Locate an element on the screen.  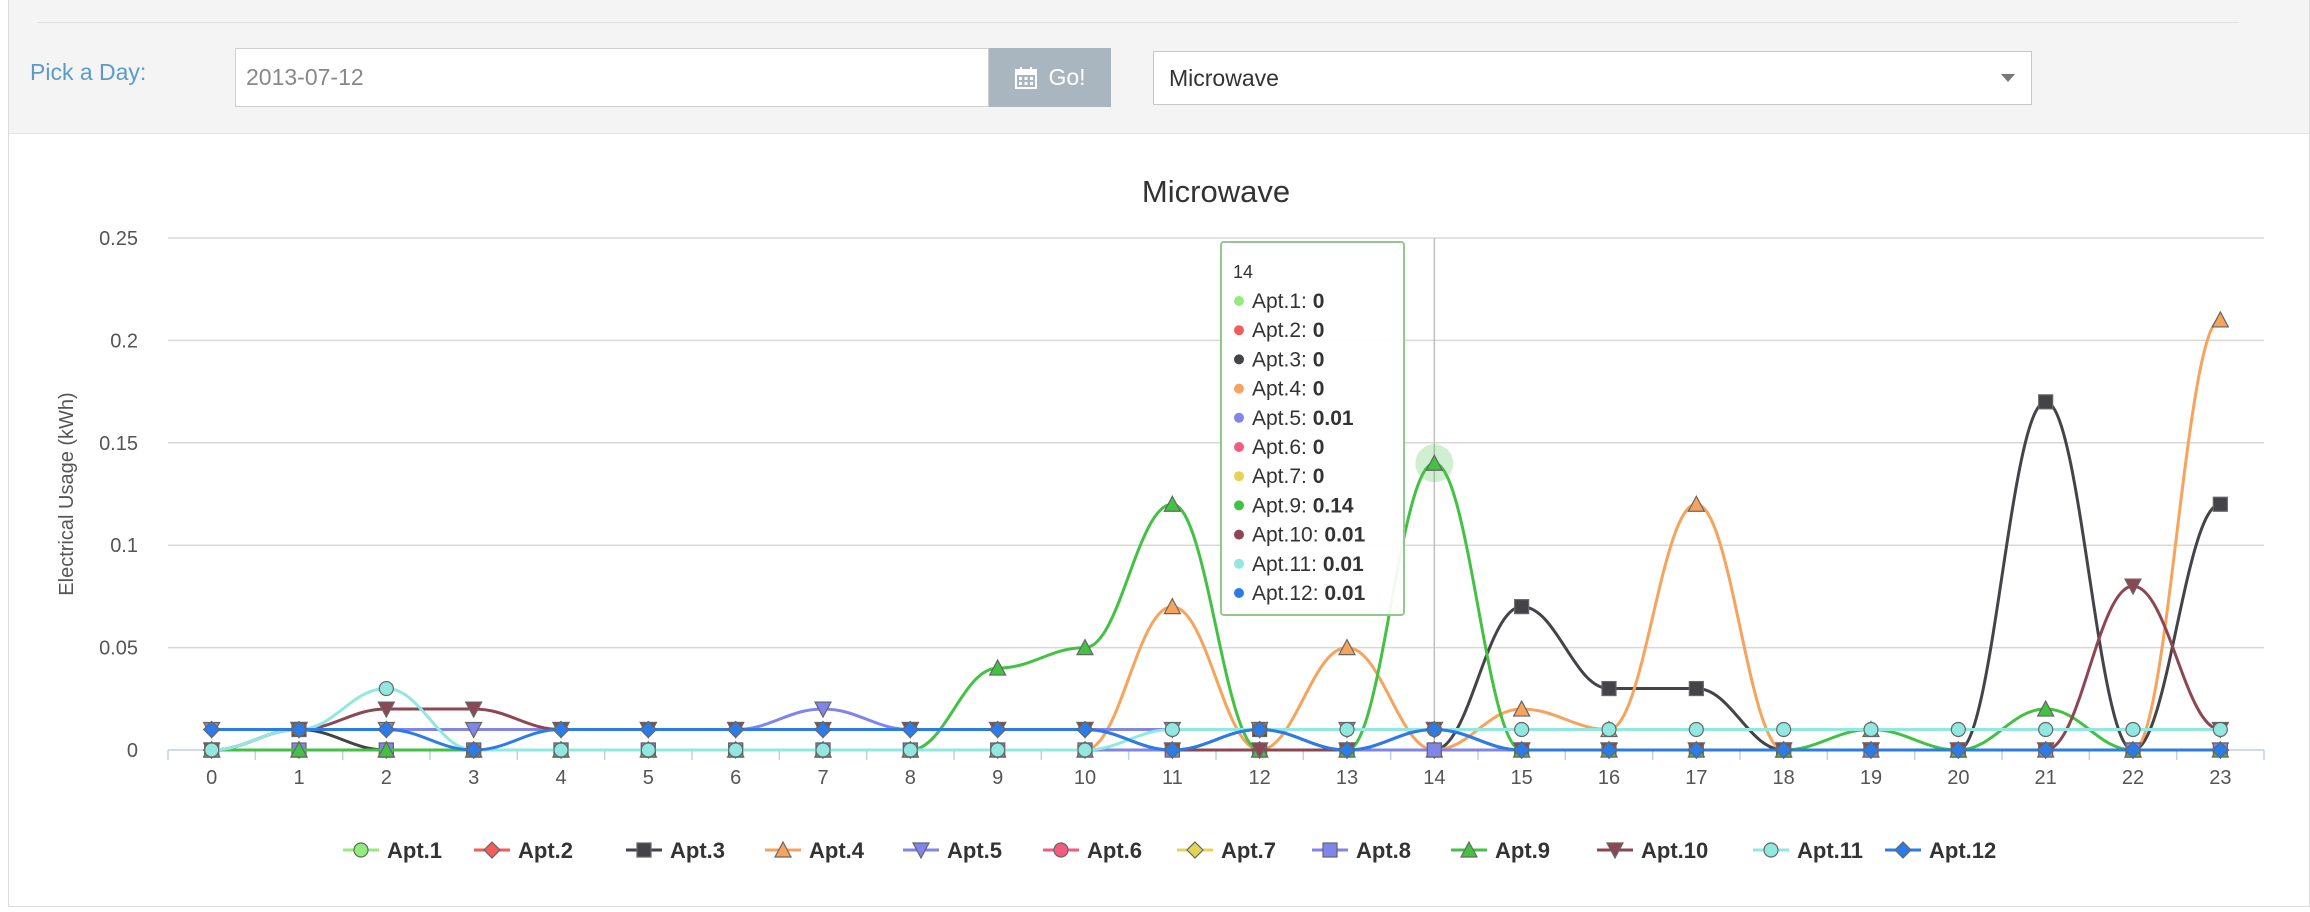
appliance-select-value: Microwave is located at coordinates (1224, 77).